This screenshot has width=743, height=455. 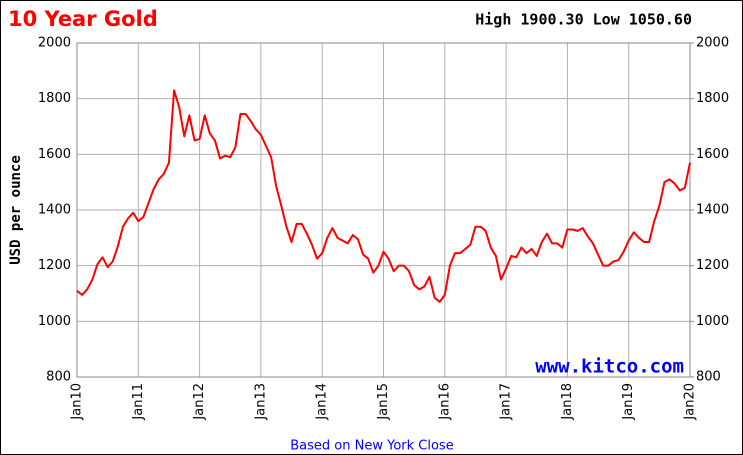 I want to click on y2-tick-label: 1200, so click(x=712, y=265).